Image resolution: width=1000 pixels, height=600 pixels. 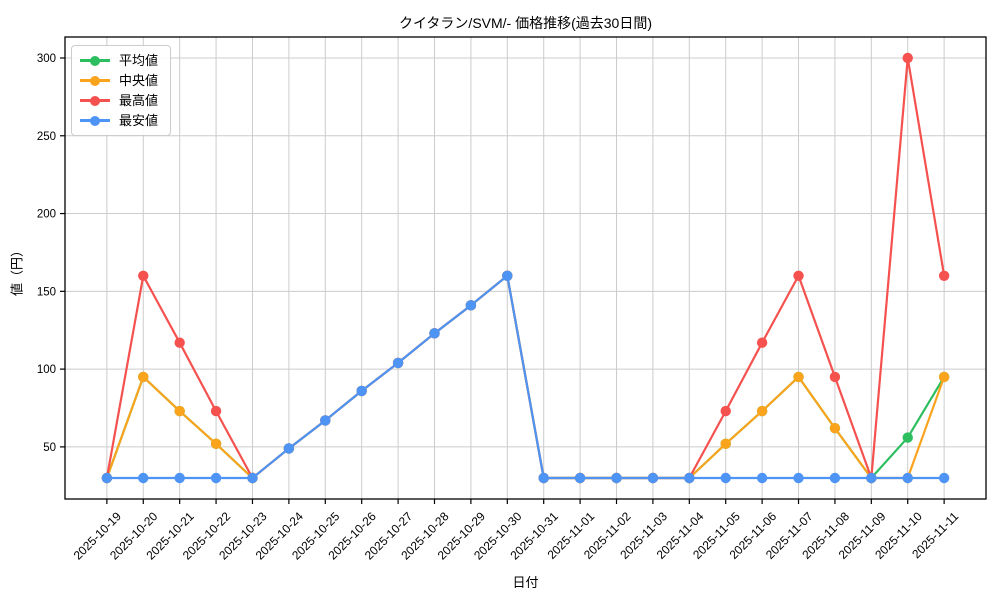 What do you see at coordinates (95, 60) in the screenshot?
I see `legend-marker-mean-icon` at bounding box center [95, 60].